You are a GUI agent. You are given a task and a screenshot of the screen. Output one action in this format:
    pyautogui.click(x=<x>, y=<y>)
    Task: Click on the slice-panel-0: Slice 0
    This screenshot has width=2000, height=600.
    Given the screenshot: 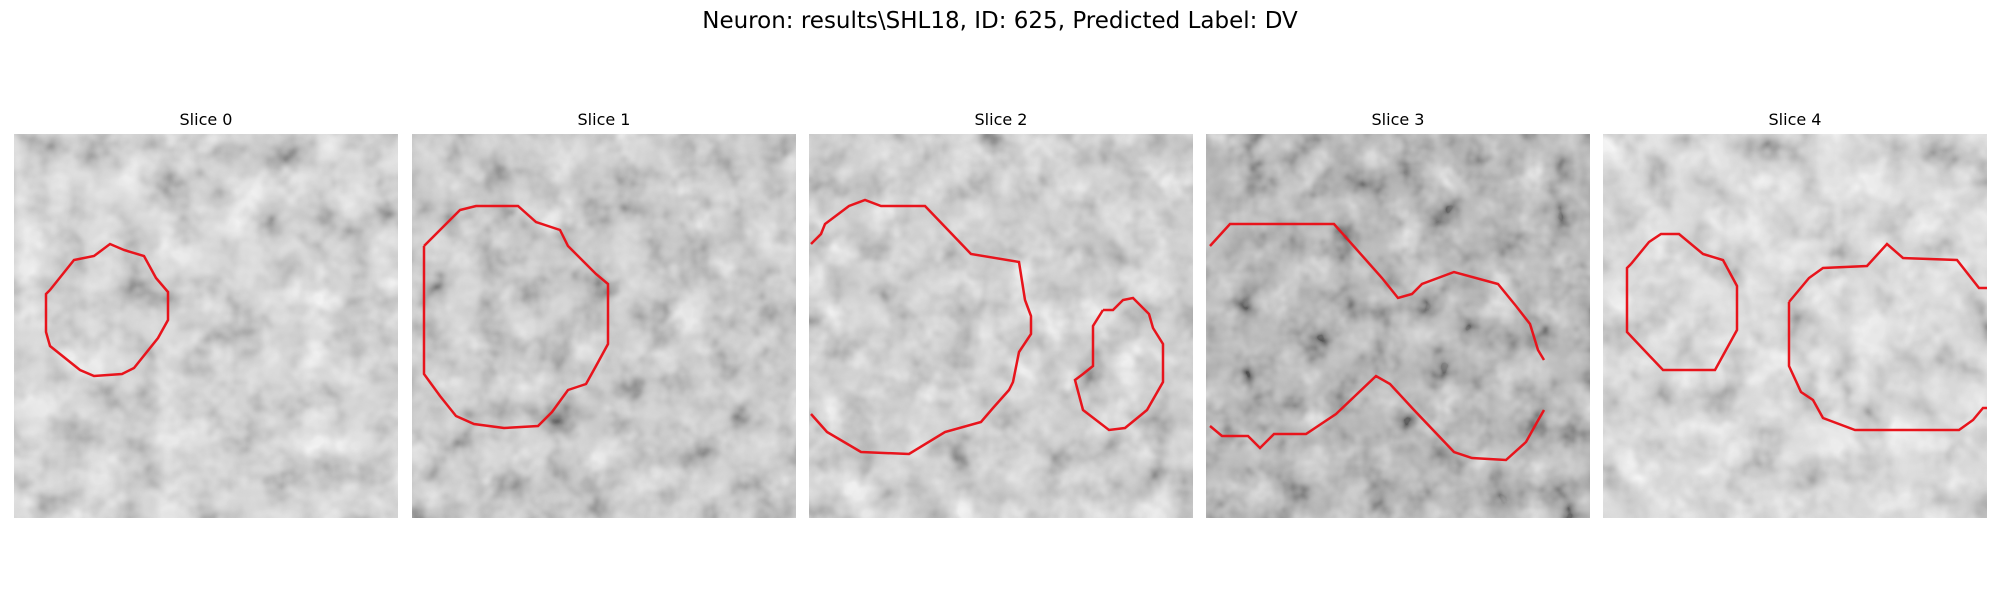 What is the action you would take?
    pyautogui.click(x=206, y=313)
    